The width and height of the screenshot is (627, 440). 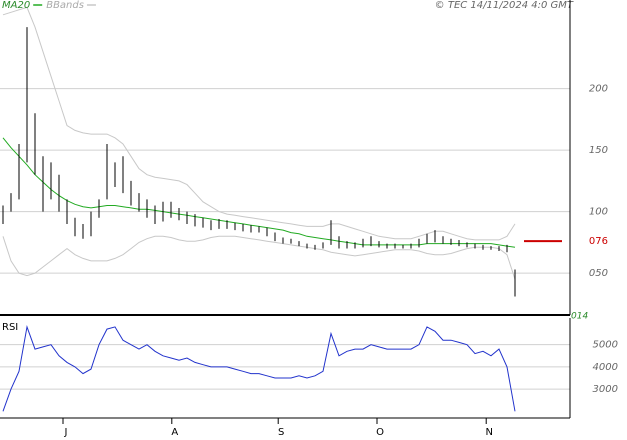 What do you see at coordinates (259, 257) in the screenshot?
I see `band-line` at bounding box center [259, 257].